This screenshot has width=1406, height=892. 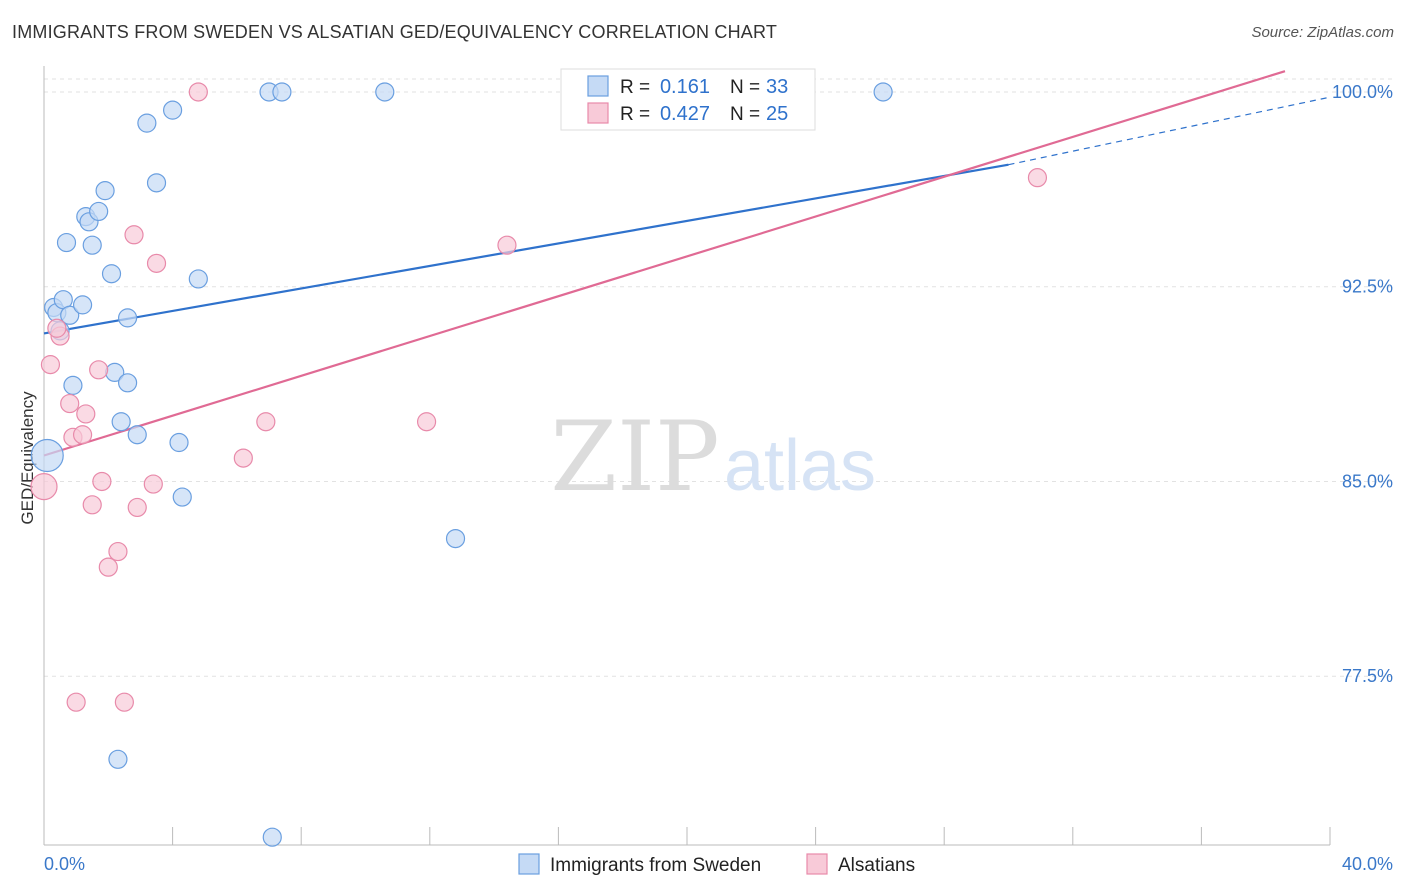 I want to click on source-label: Source: ZipAtlas.com, so click(x=1322, y=32).